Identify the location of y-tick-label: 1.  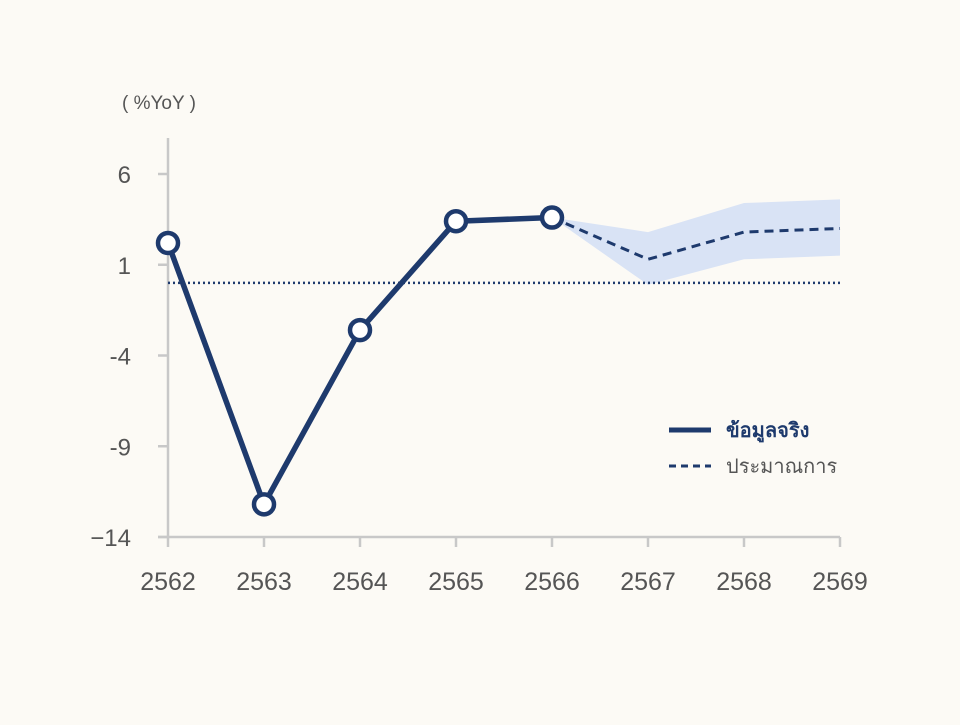
(124, 266).